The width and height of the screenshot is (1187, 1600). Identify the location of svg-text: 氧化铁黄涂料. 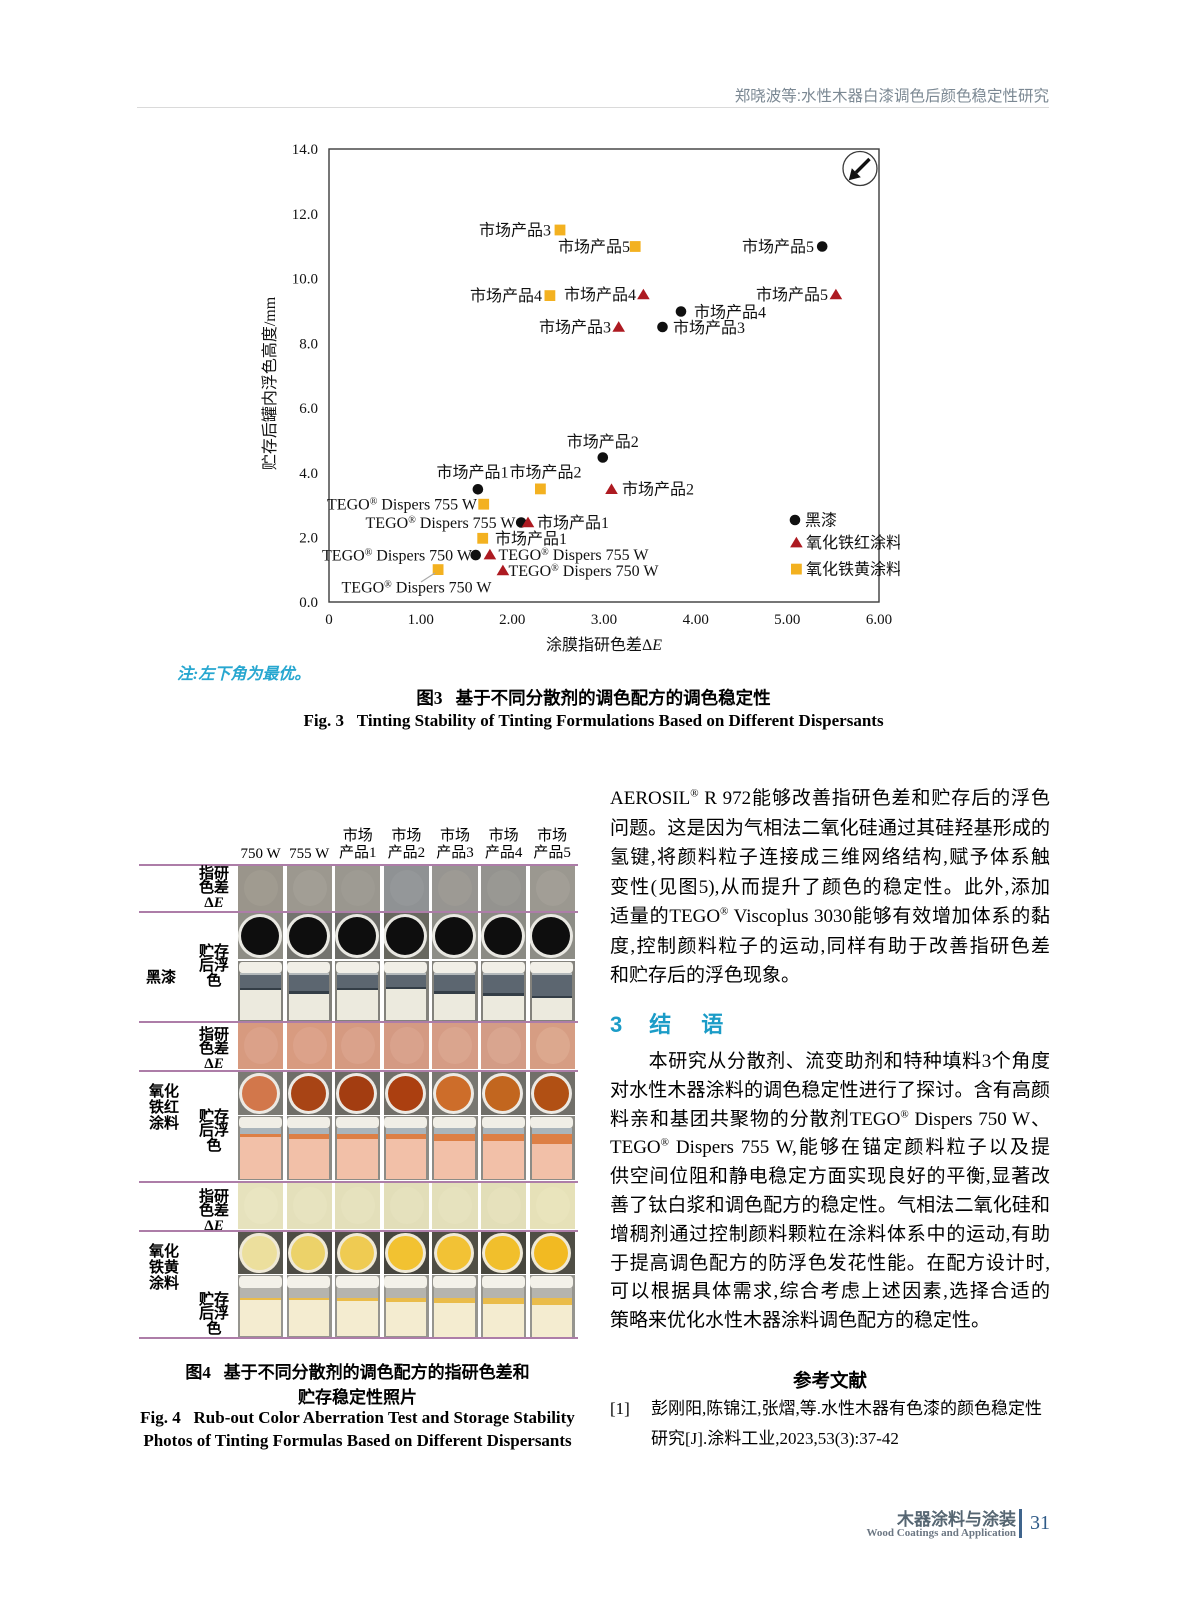
(853, 570).